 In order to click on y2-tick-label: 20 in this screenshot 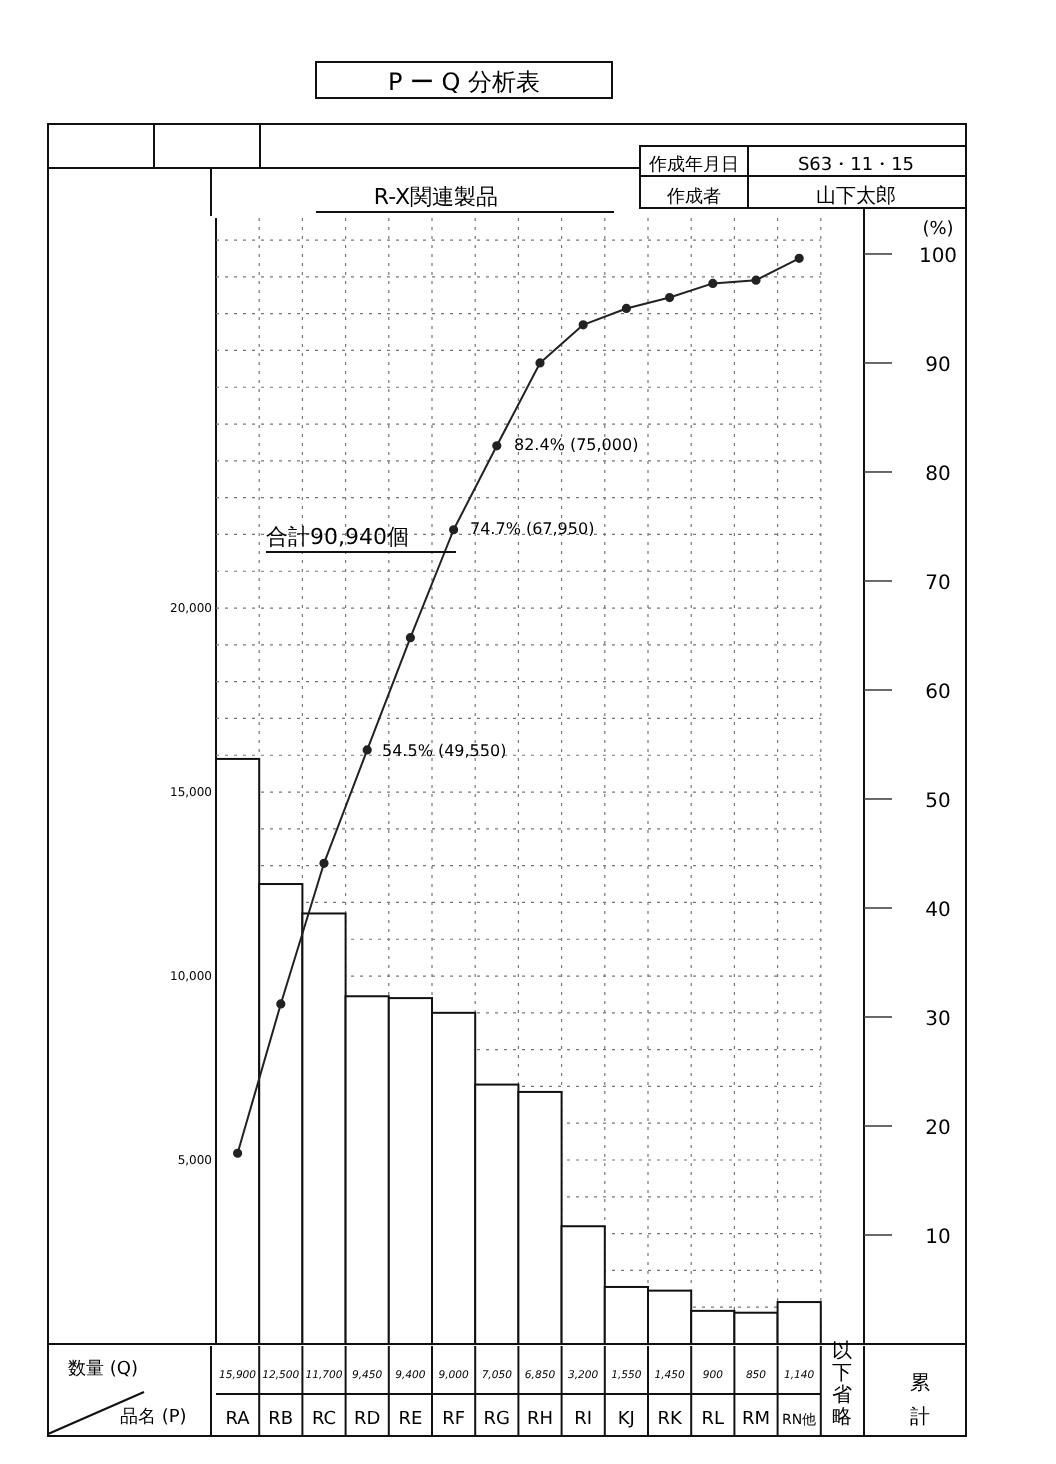, I will do `click(938, 1128)`.